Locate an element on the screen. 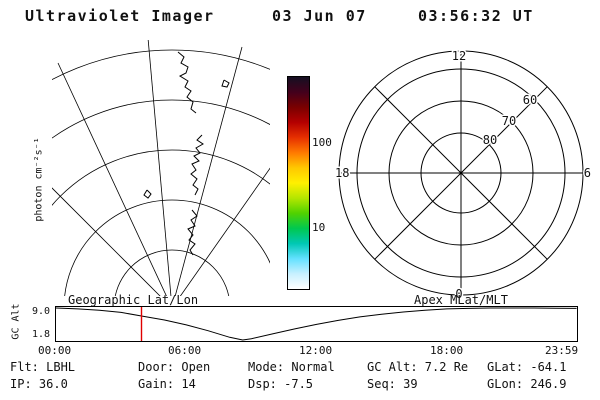 This screenshot has width=600, height=400. status-dsp: Dsp: -7.5 is located at coordinates (281, 384).